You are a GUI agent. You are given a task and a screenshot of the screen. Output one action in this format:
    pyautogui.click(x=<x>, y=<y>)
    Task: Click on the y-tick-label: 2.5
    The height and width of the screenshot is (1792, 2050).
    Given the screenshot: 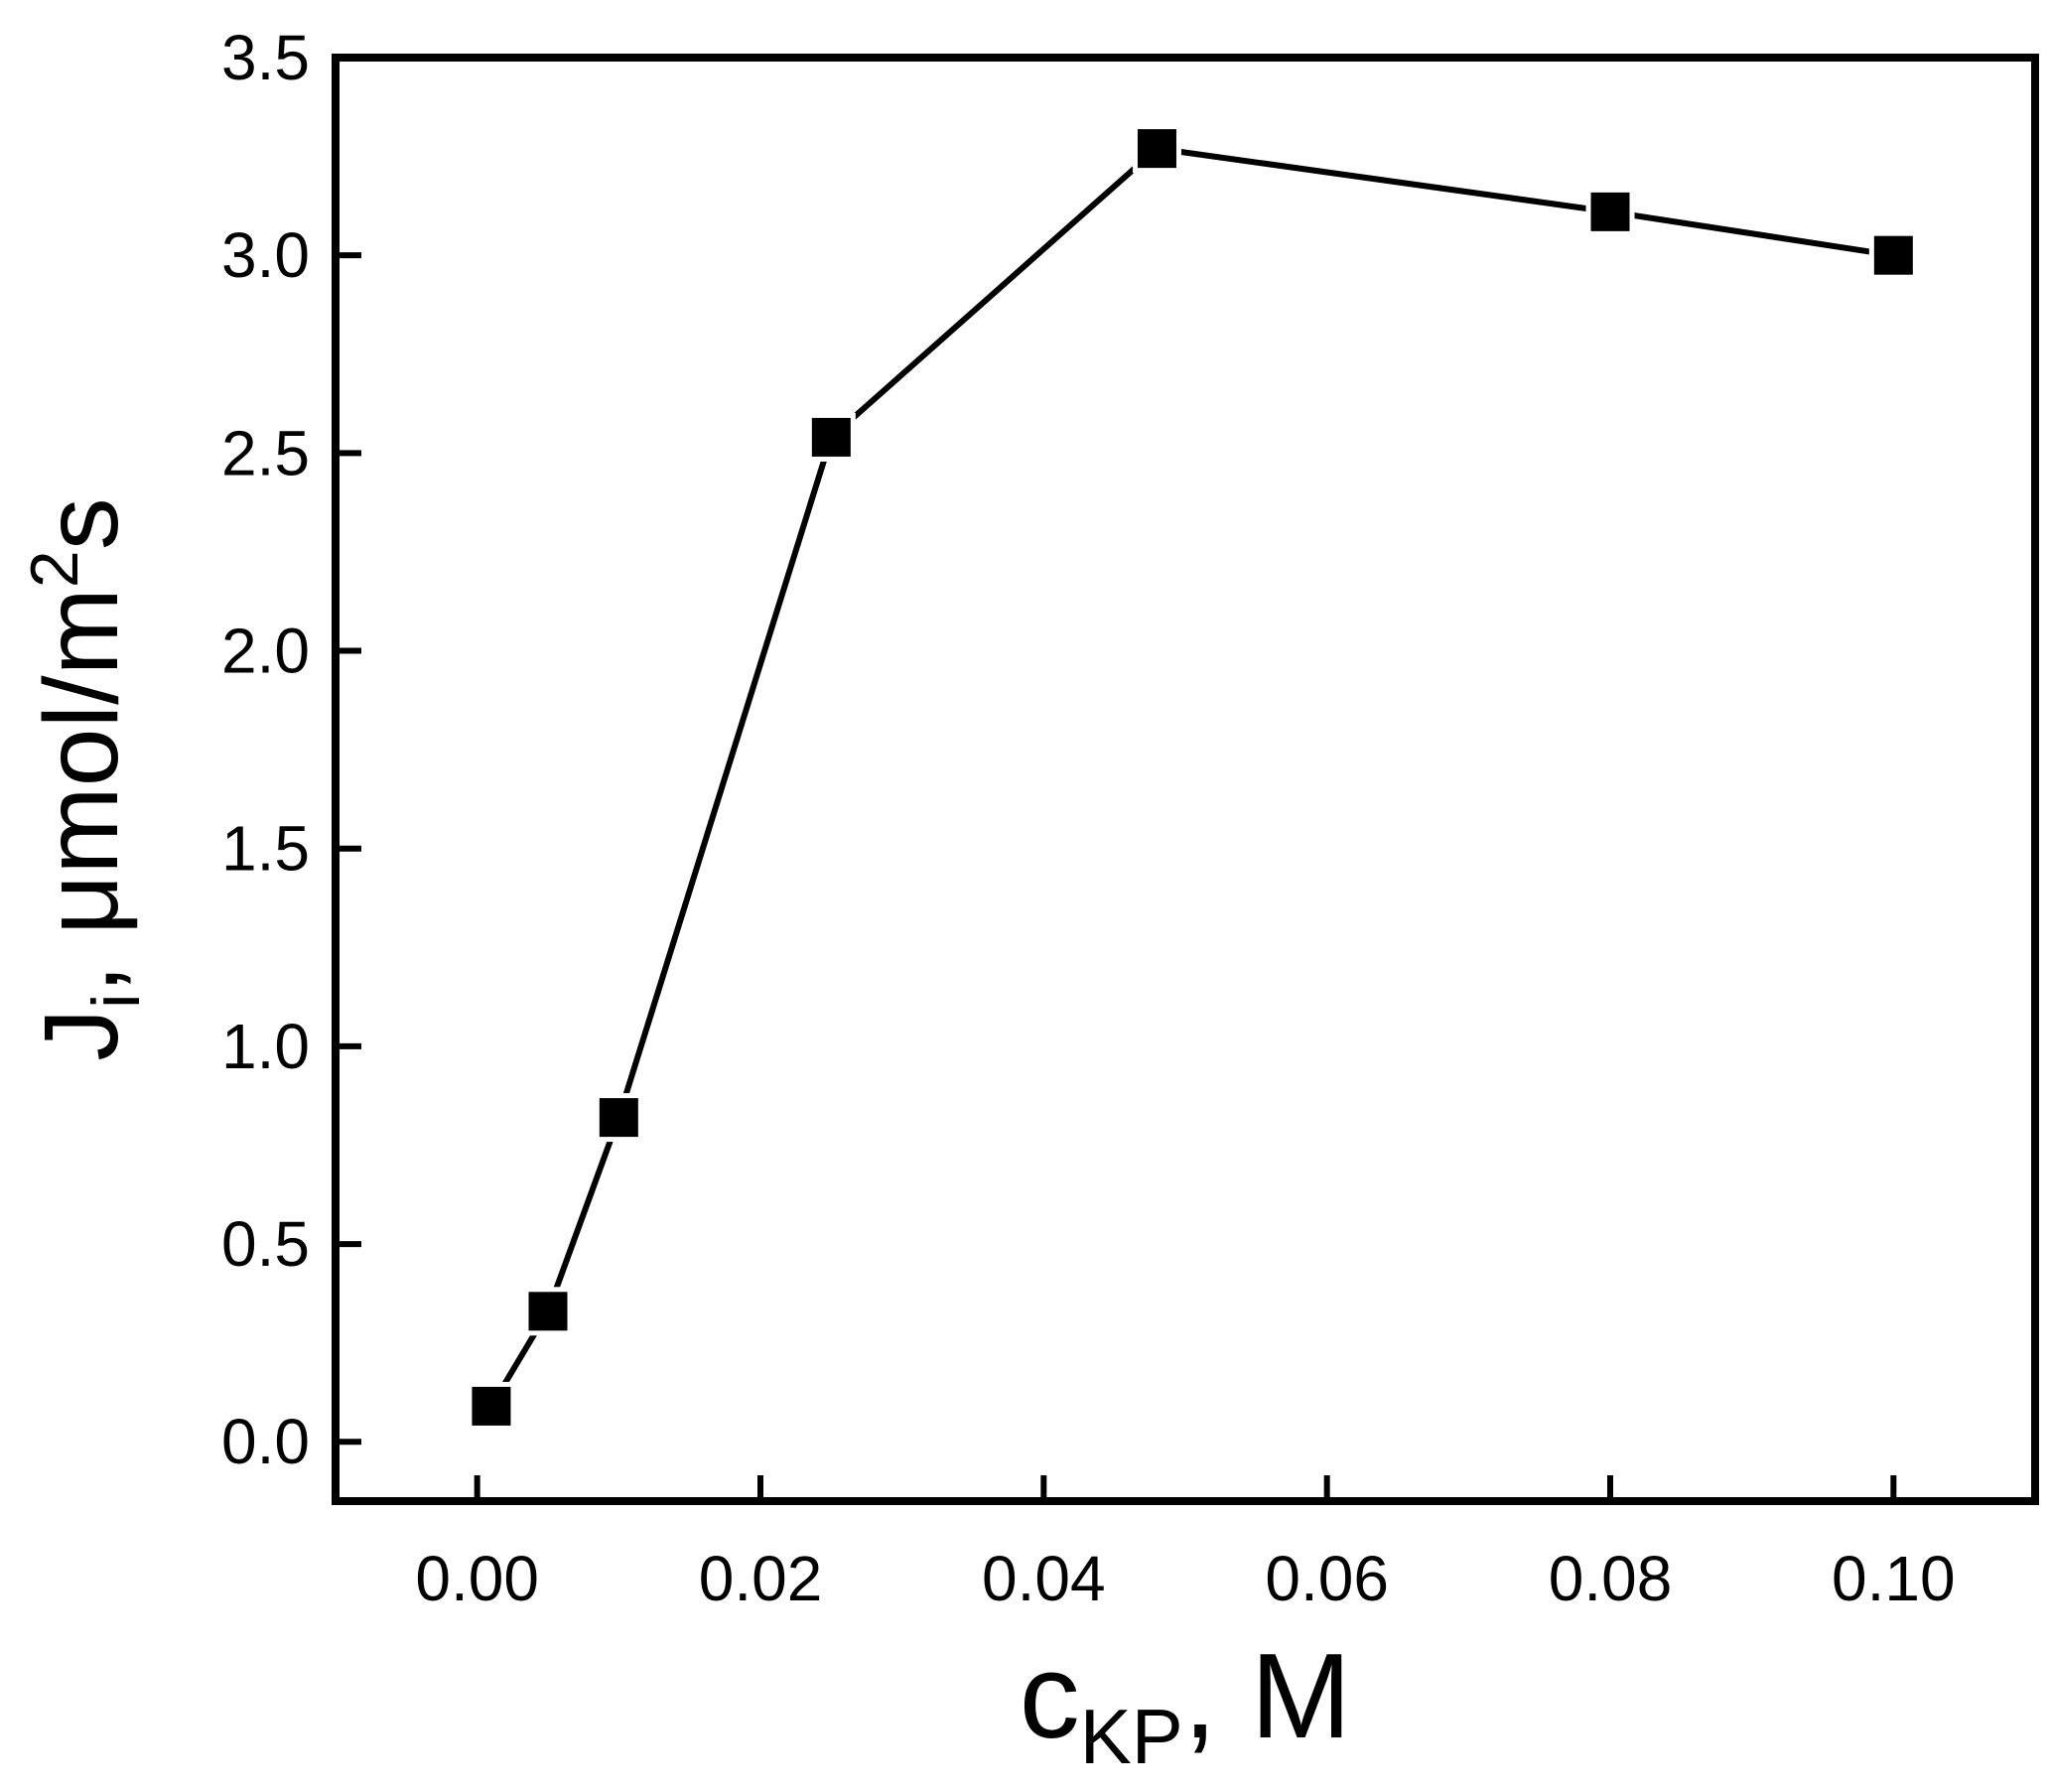 What is the action you would take?
    pyautogui.click(x=265, y=452)
    